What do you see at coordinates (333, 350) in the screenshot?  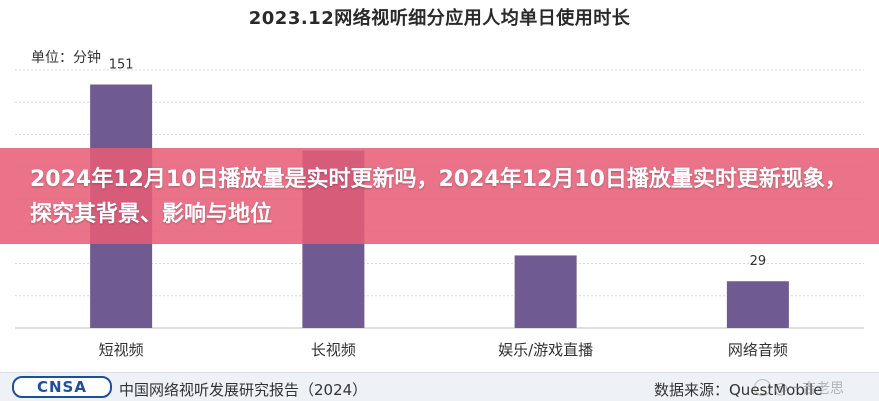 I see `x-tick-label-1: 长视频` at bounding box center [333, 350].